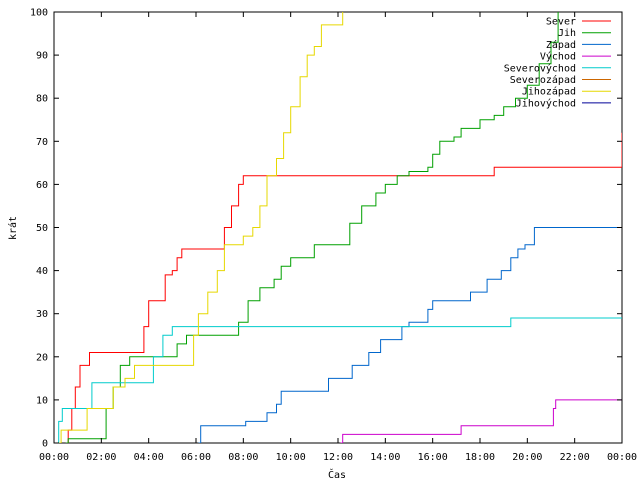 The height and width of the screenshot is (480, 640). Describe the element at coordinates (561, 45) in the screenshot. I see `legend-label: Západ` at that location.